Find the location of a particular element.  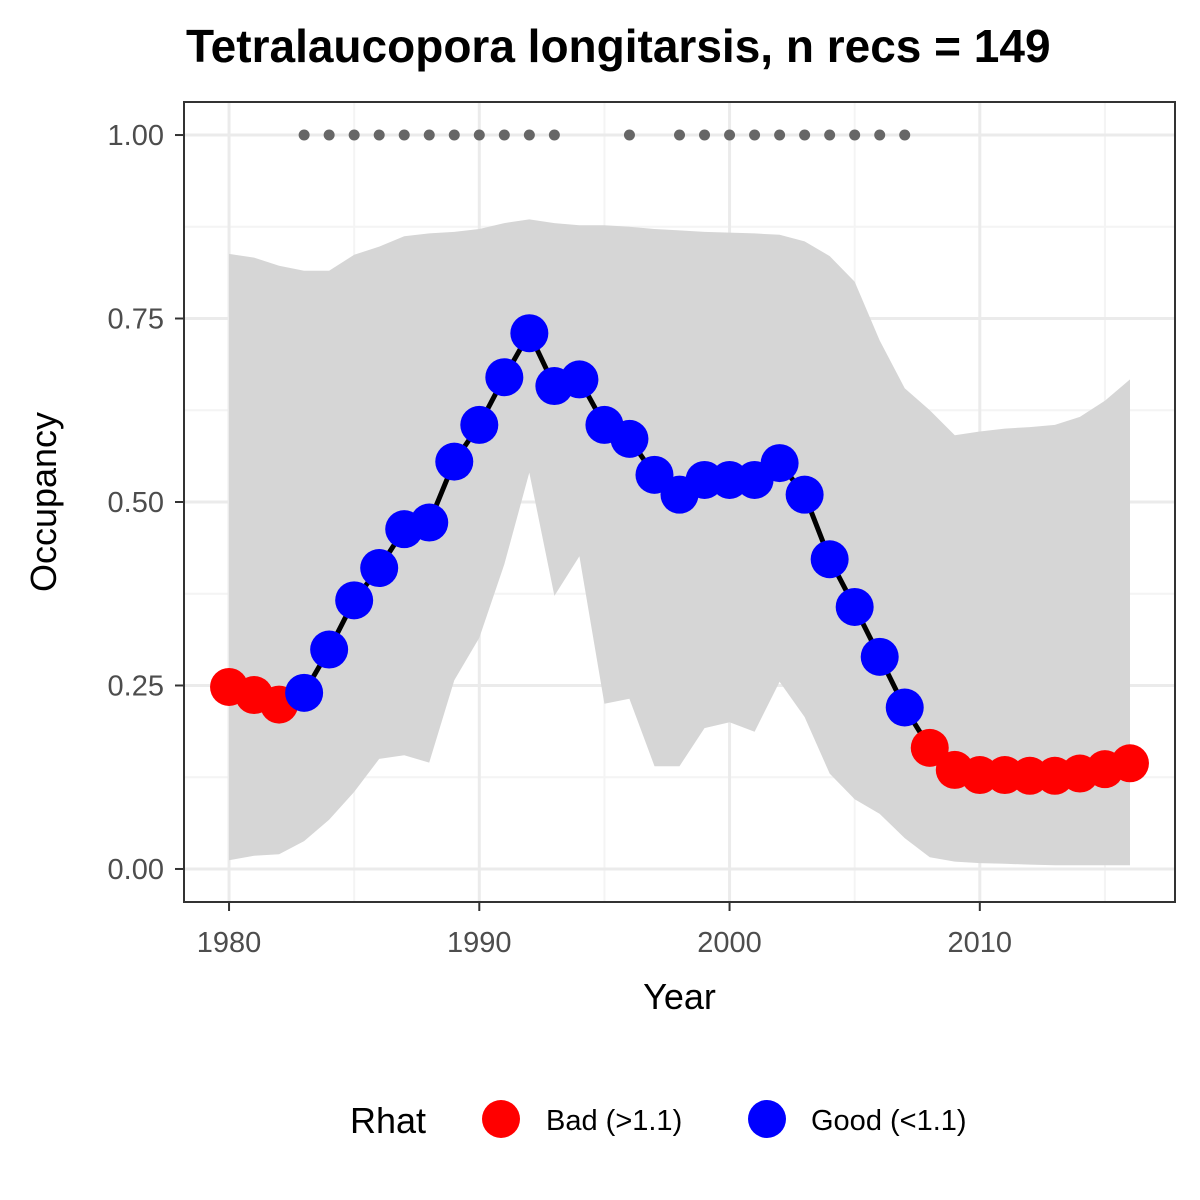

record-dot-1984 is located at coordinates (329, 135).